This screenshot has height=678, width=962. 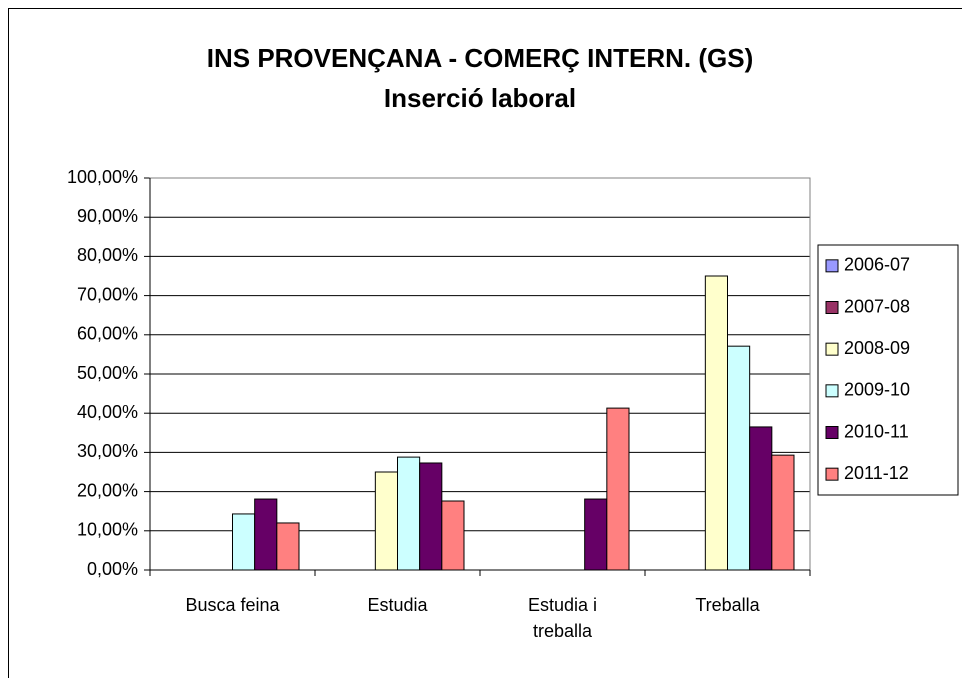 What do you see at coordinates (102, 177) in the screenshot?
I see `y-tick-label: 100,00%` at bounding box center [102, 177].